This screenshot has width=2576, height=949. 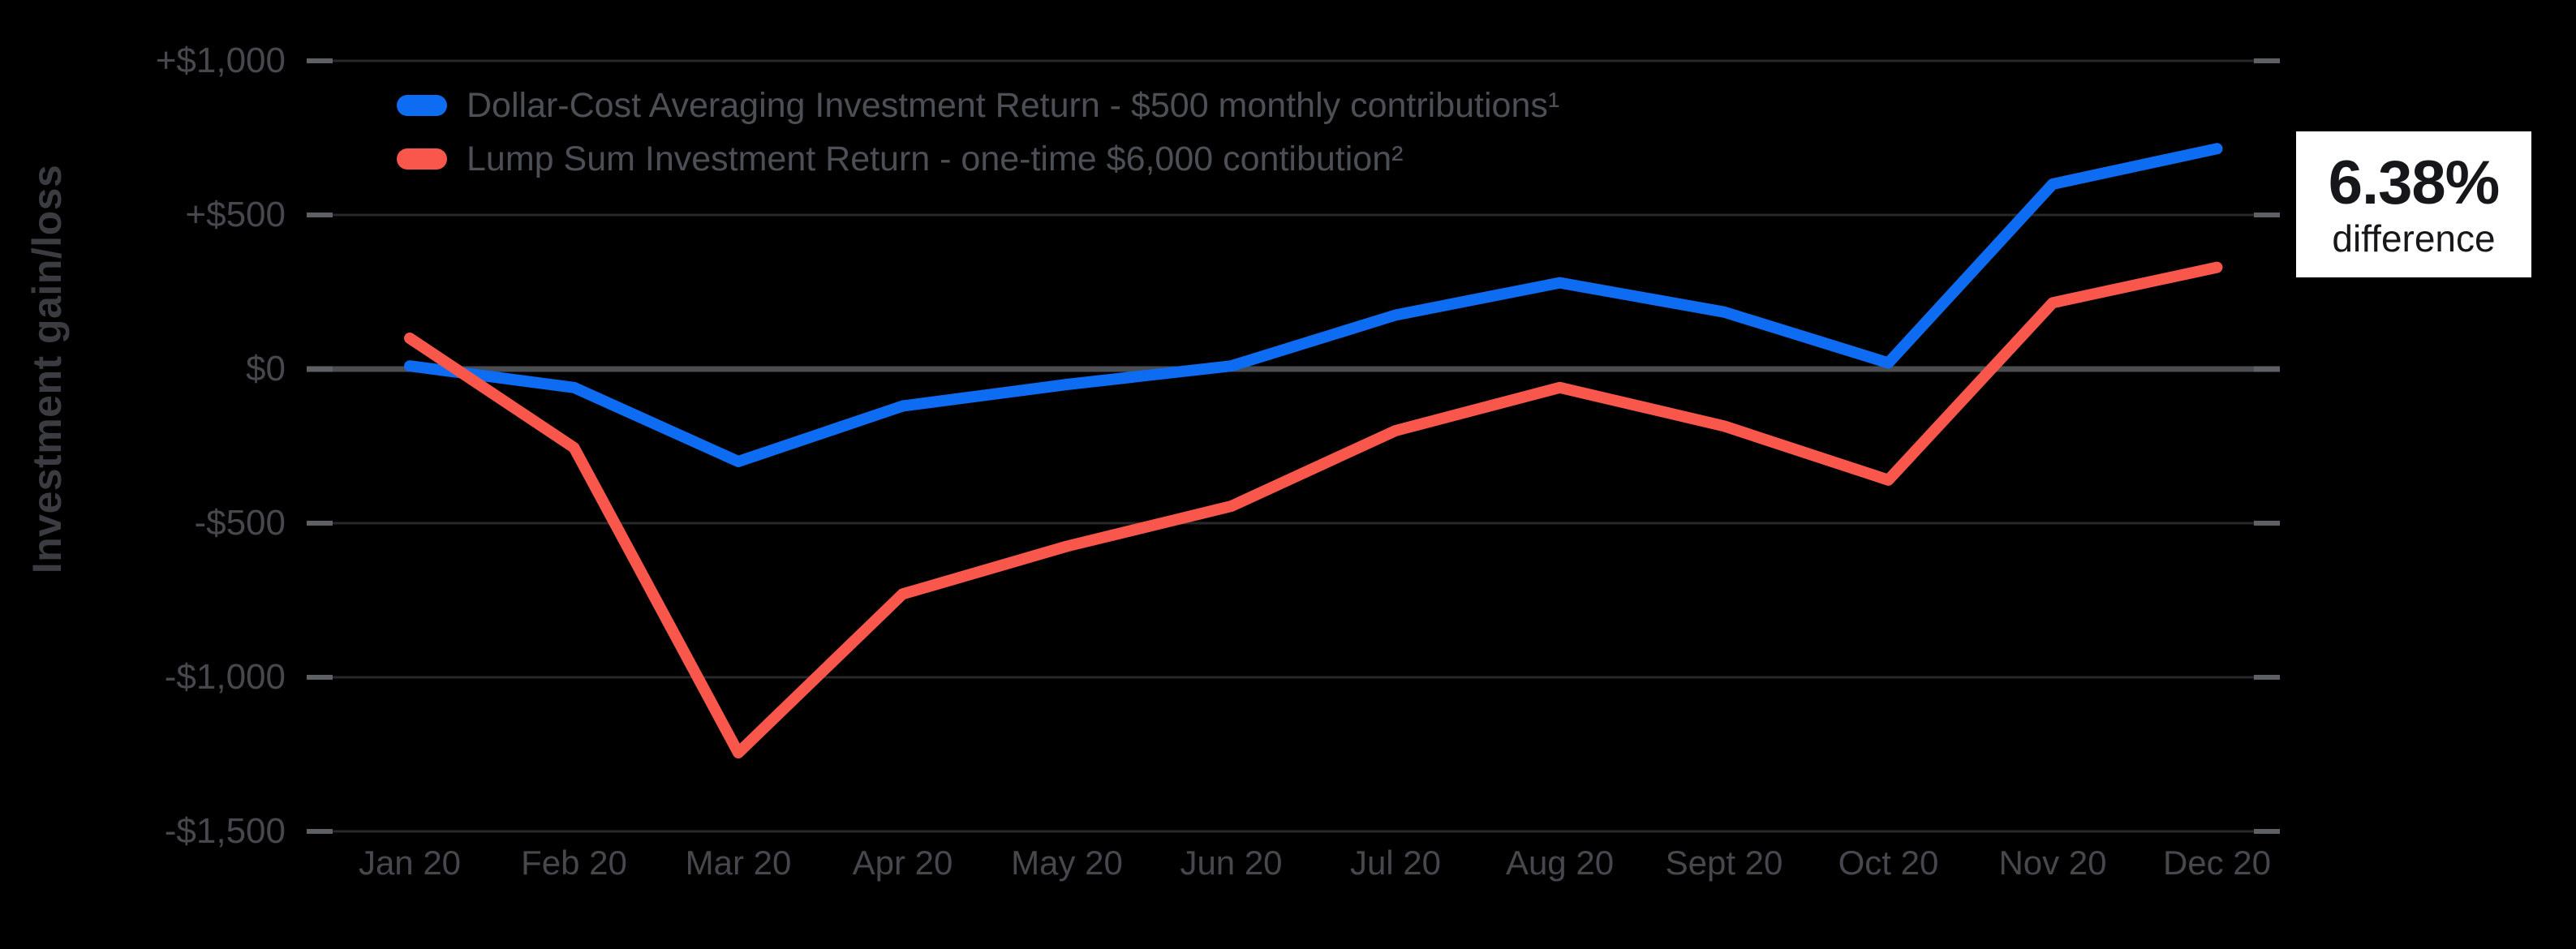 I want to click on x-tick-label: Nov 20, so click(x=2052, y=863).